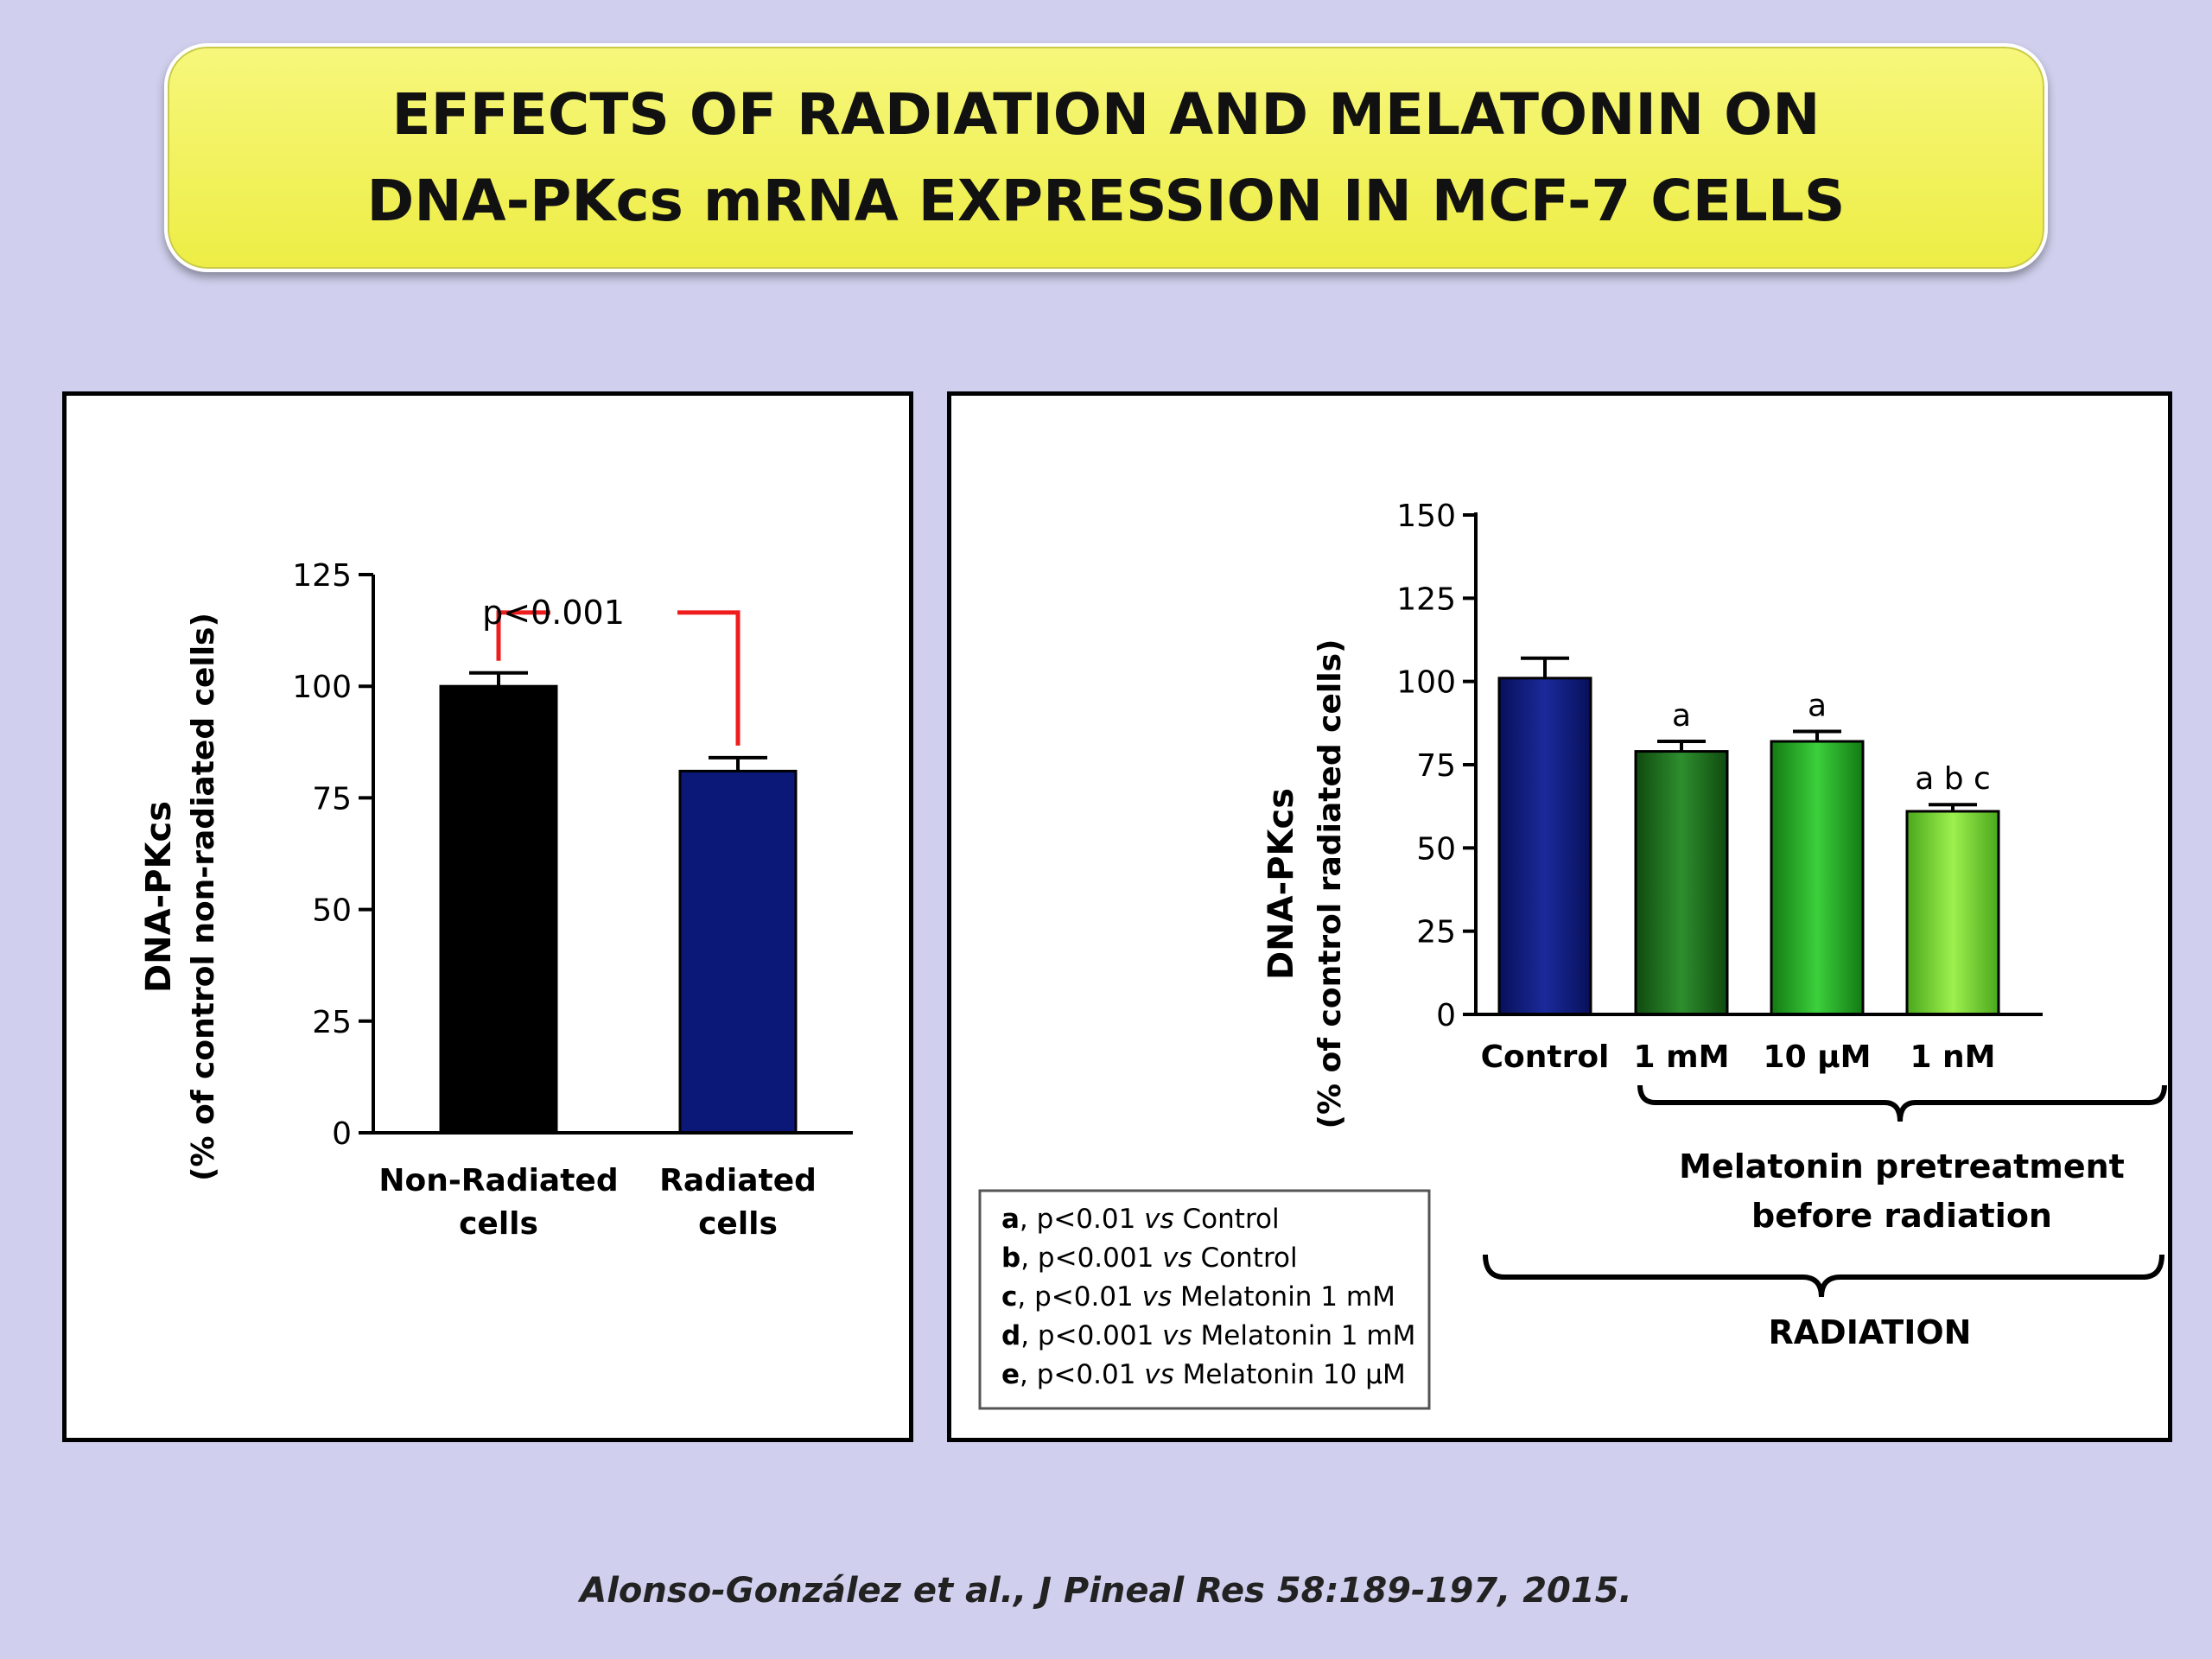 Image resolution: width=2212 pixels, height=1659 pixels. What do you see at coordinates (1149, 1258) in the screenshot?
I see `legend-item-b: b, p<0.001 vs Control` at bounding box center [1149, 1258].